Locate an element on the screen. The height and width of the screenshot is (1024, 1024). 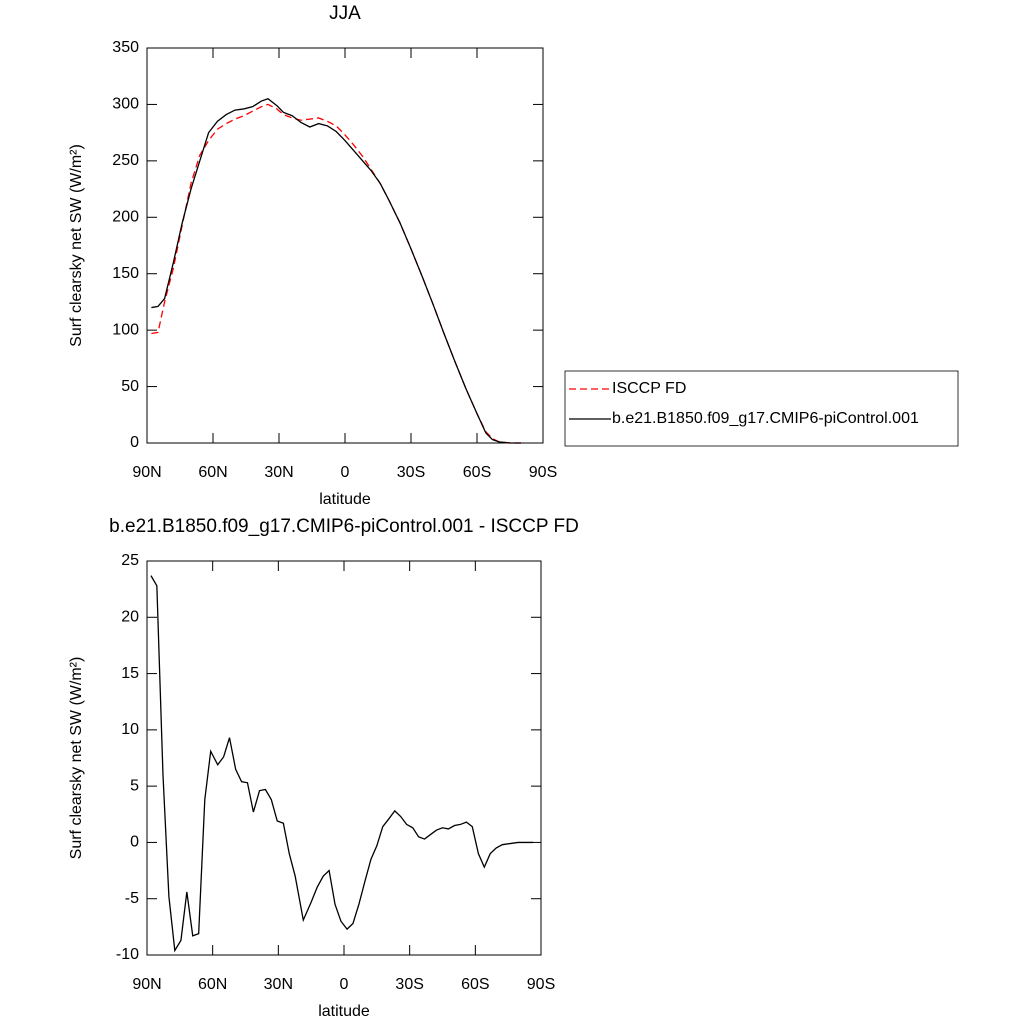
y-tick-label: 300 is located at coordinates (125, 104).